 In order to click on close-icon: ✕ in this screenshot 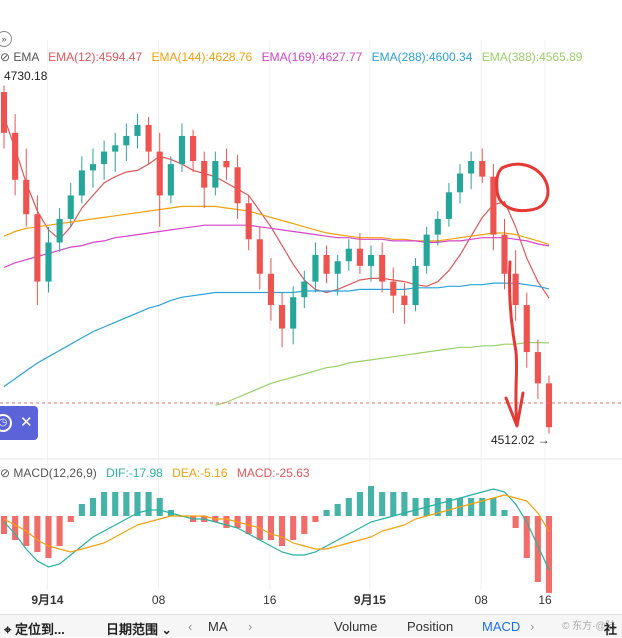, I will do `click(26, 422)`.